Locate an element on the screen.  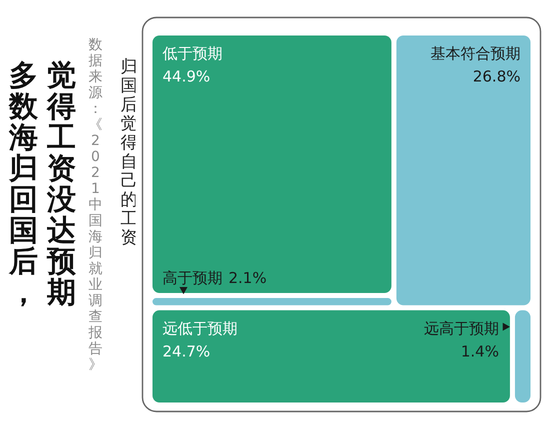
category-label: 低于预期 is located at coordinates (192, 53).